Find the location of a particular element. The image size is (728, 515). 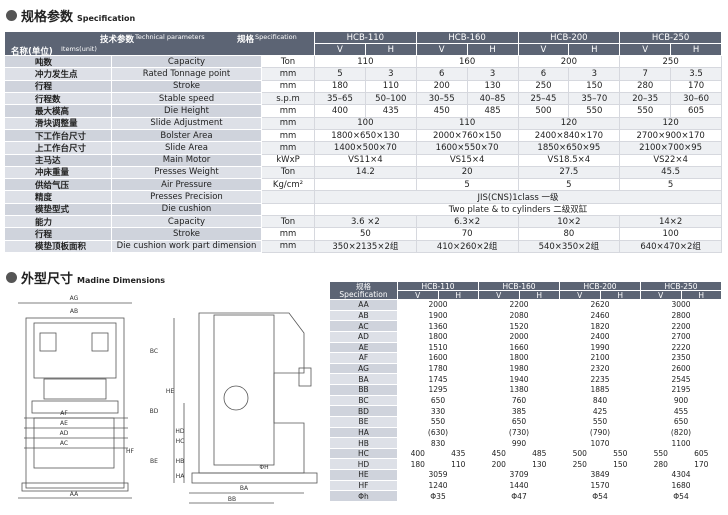

value-cell: 6.3×2 is located at coordinates (467, 222).